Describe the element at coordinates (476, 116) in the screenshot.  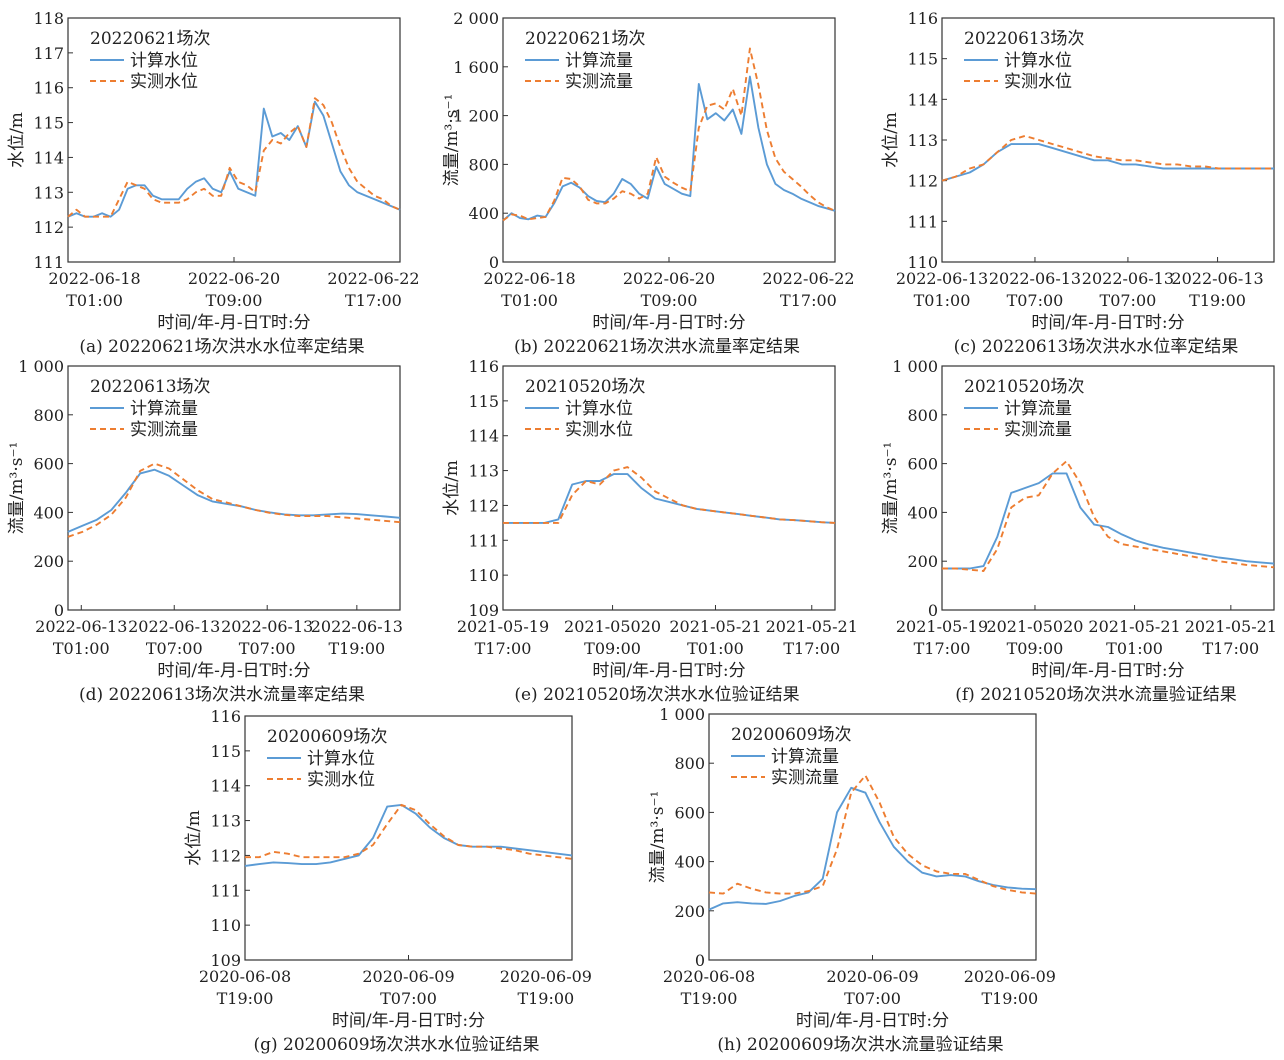
I see `y-tick-label: 1 200` at that location.